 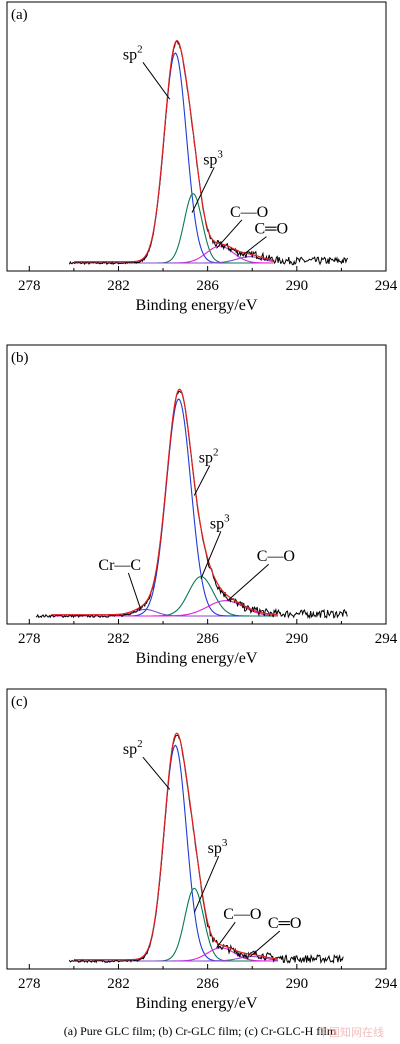 What do you see at coordinates (19, 15) in the screenshot?
I see `panel-label: (a)` at bounding box center [19, 15].